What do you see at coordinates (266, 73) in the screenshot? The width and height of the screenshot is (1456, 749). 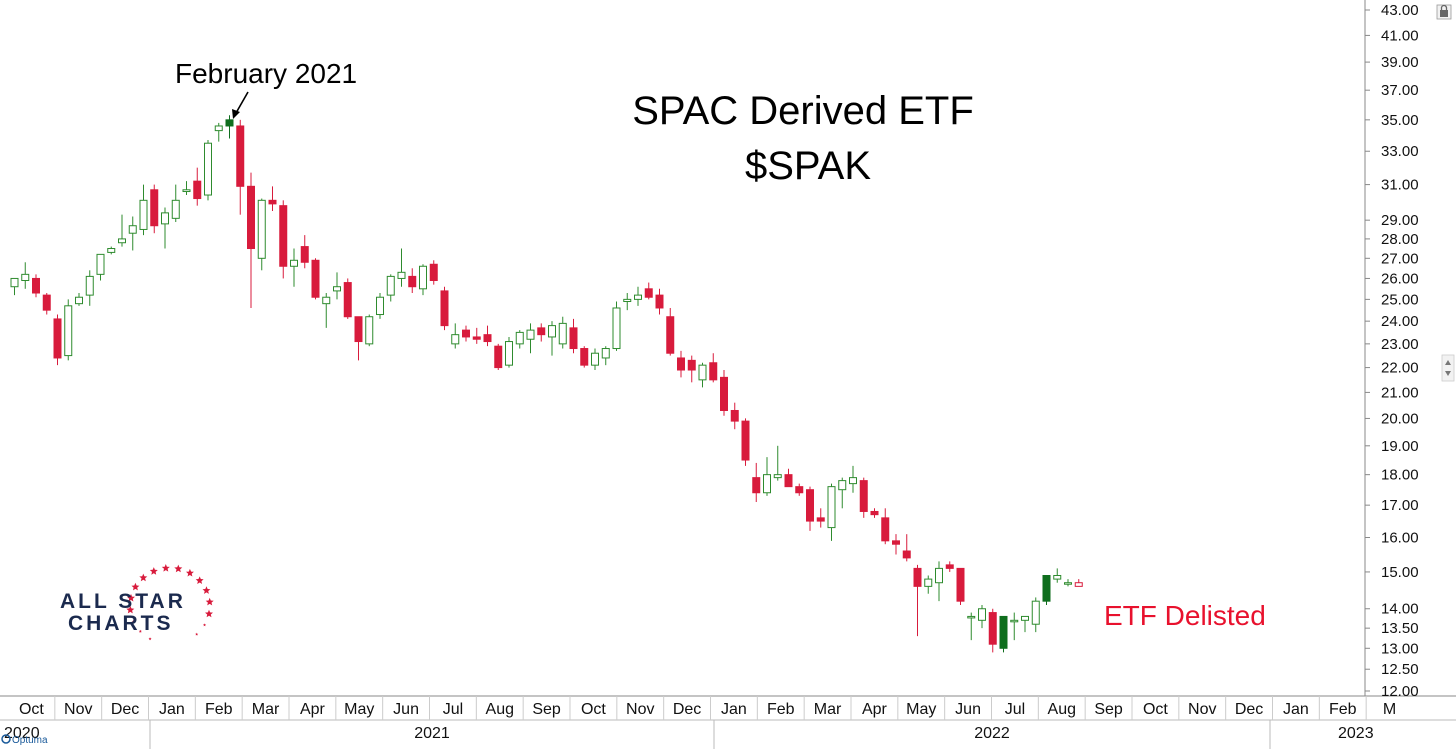 I see `peak-annotation: February 2021` at bounding box center [266, 73].